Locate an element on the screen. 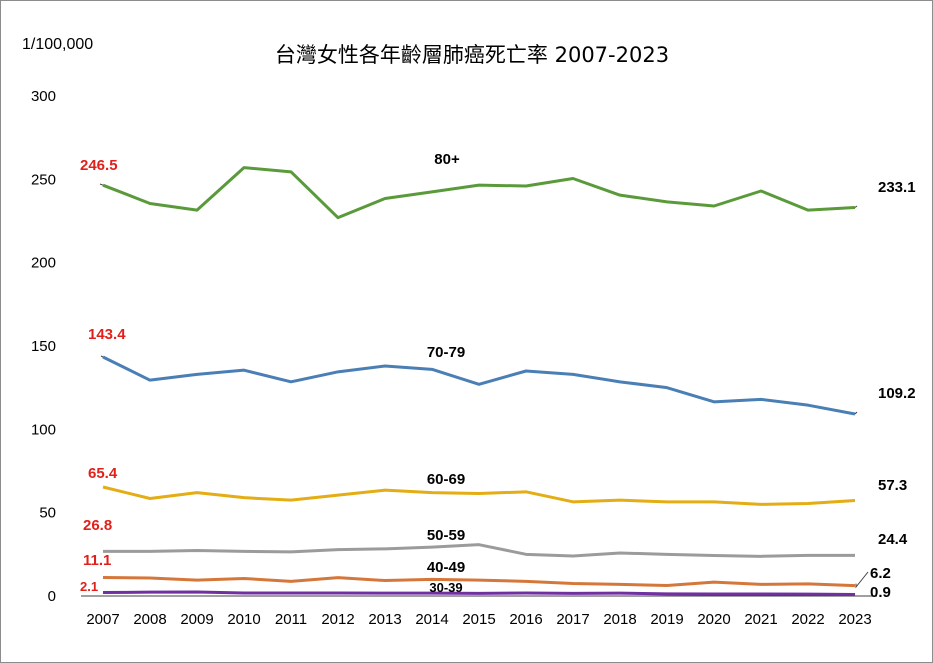 The width and height of the screenshot is (933, 663). x-tick-label: 2020 is located at coordinates (713, 619).